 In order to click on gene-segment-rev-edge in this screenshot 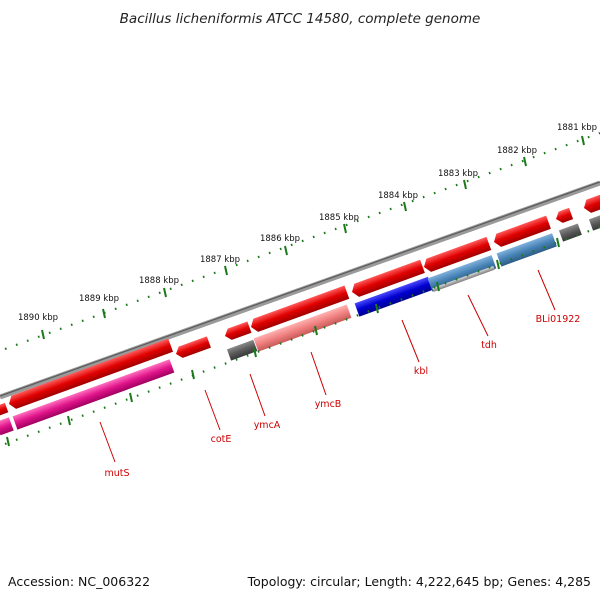, I will do `click(594, 222)`.